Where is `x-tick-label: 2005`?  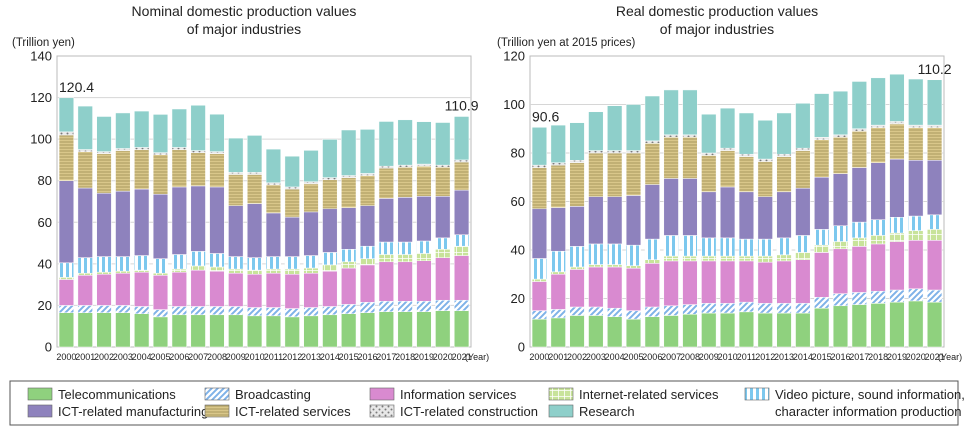 x-tick-label: 2005 is located at coordinates (160, 357).